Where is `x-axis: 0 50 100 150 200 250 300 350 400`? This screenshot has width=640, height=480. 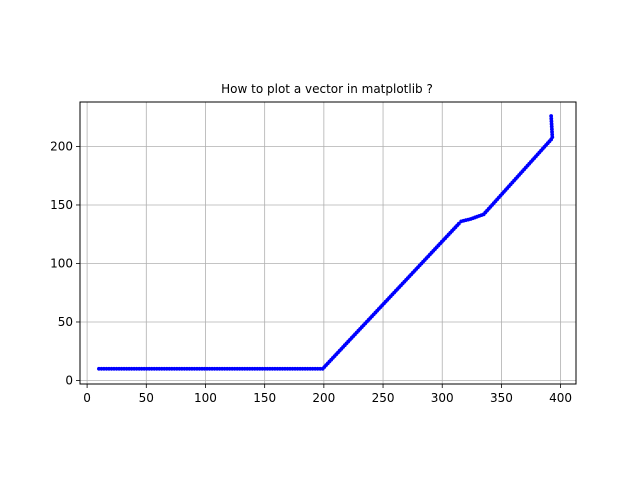 x-axis: 0 50 100 150 200 250 300 350 400 is located at coordinates (327, 394).